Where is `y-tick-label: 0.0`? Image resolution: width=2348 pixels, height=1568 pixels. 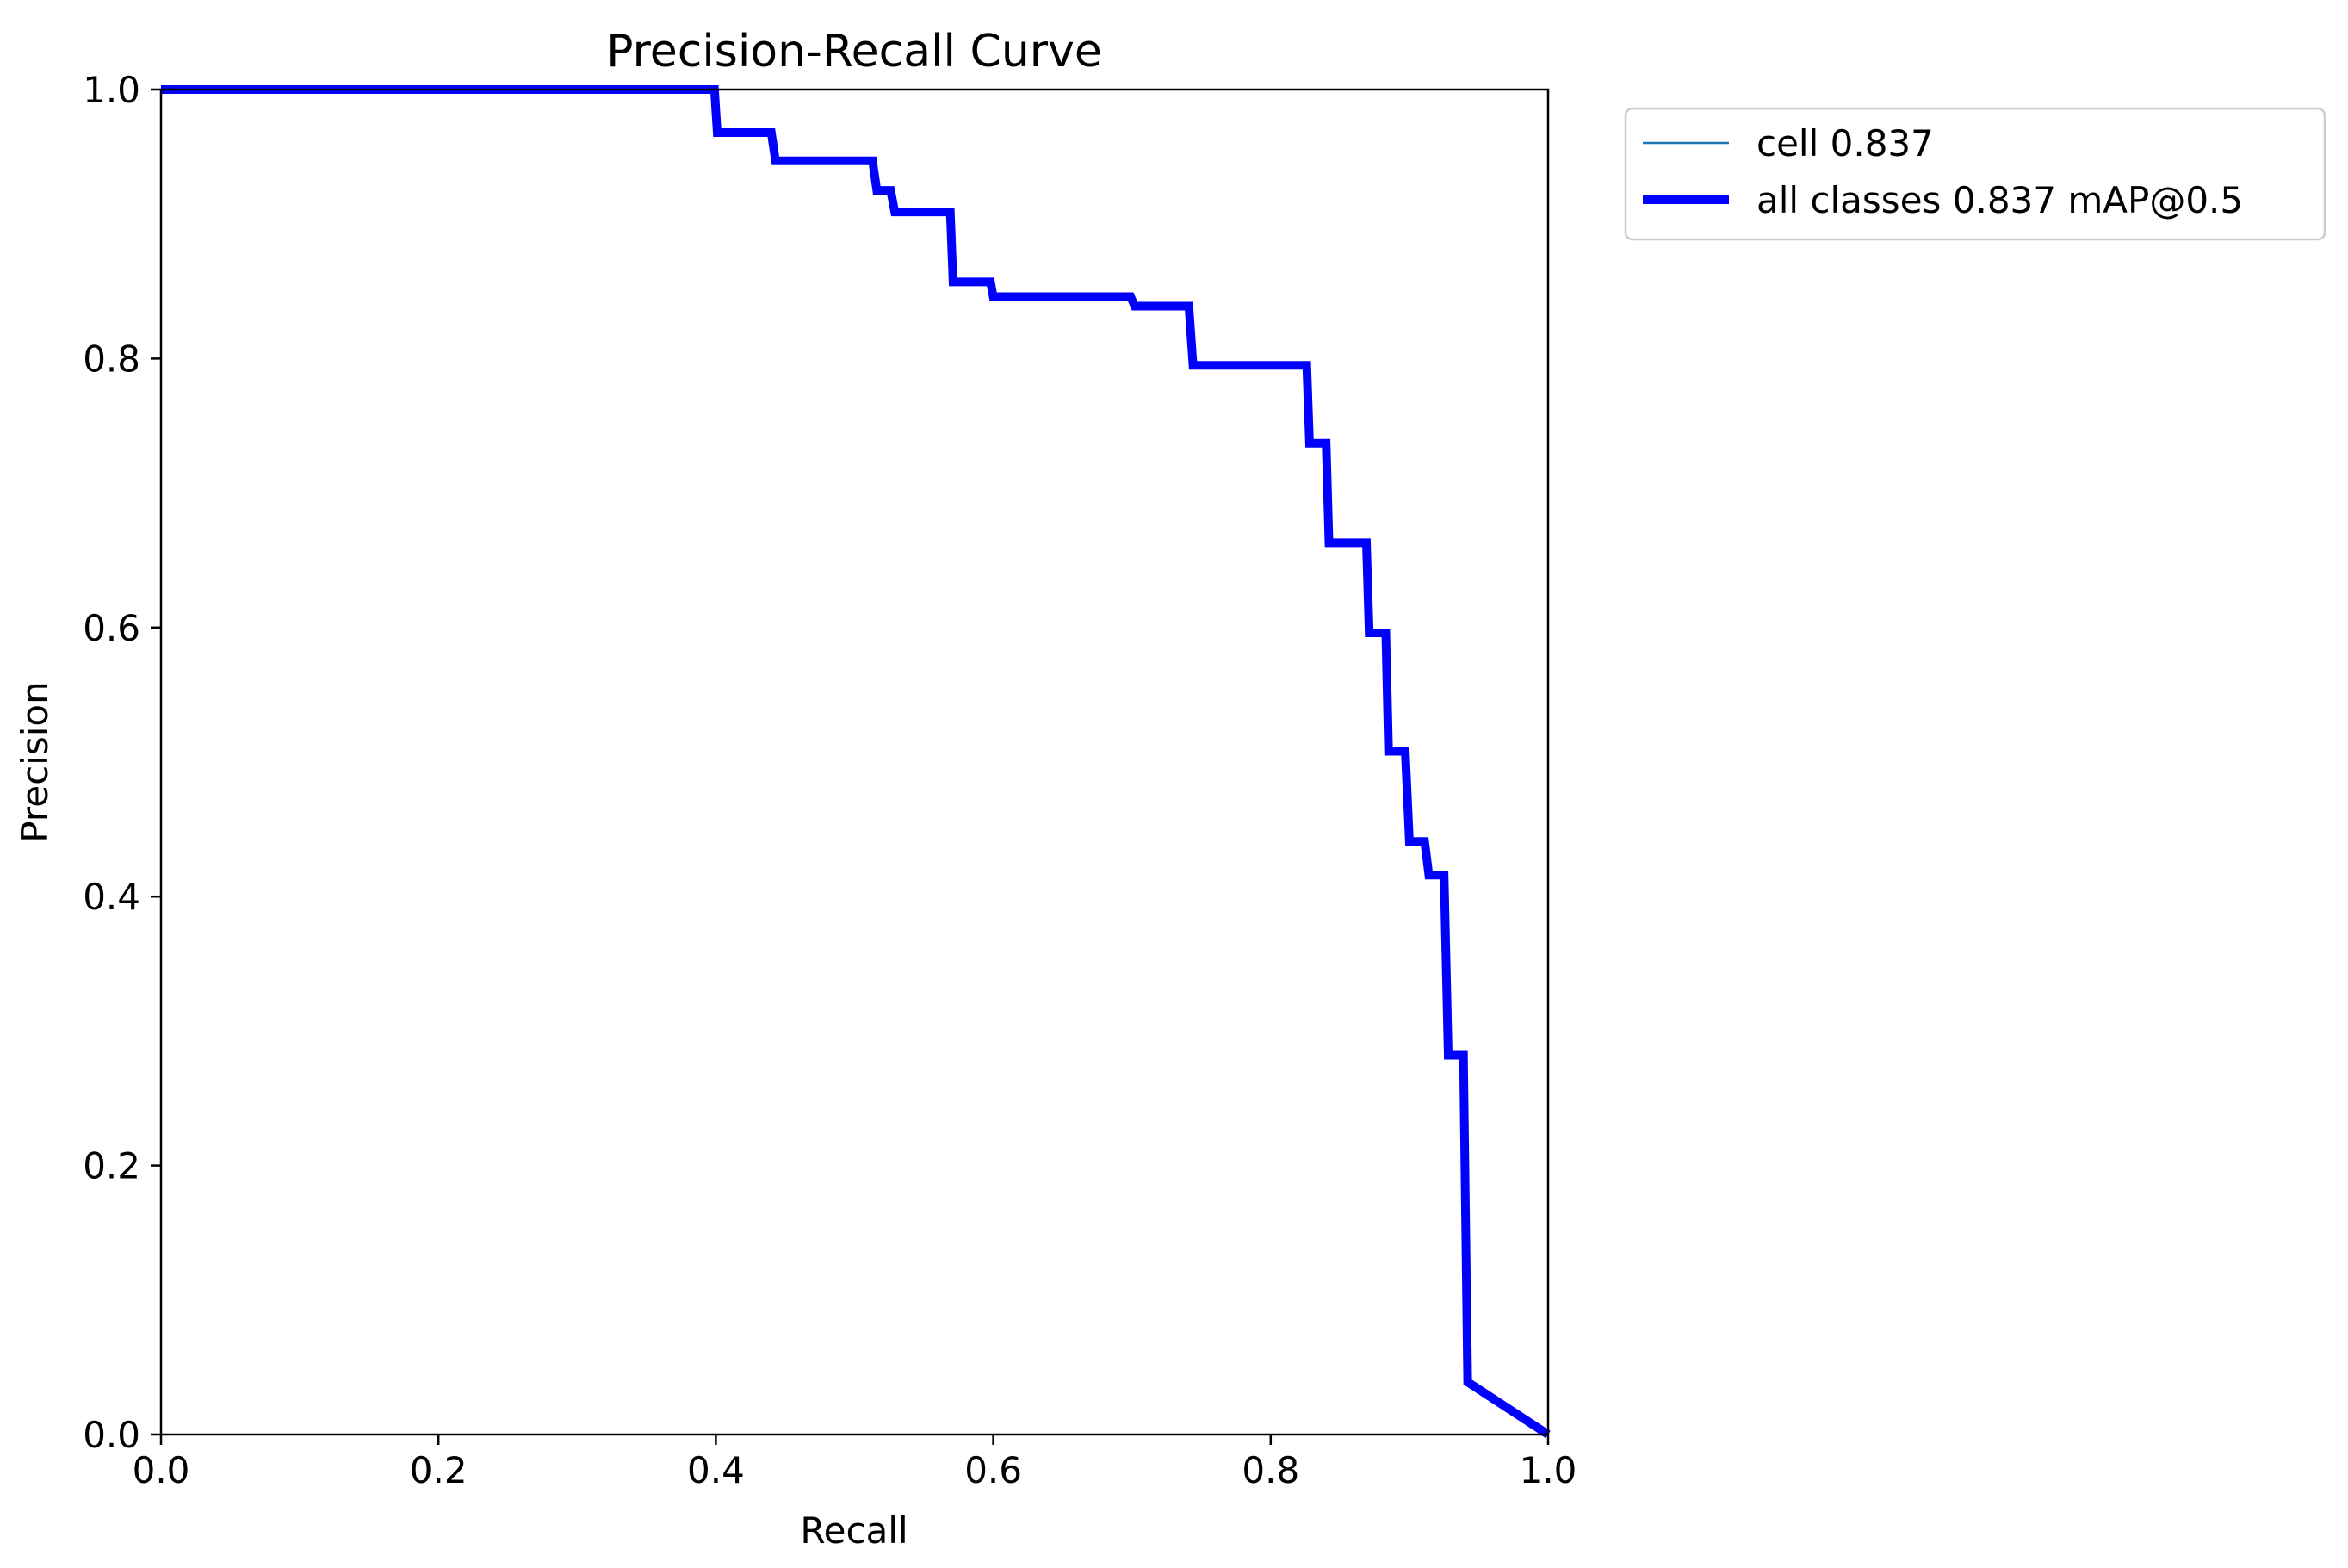 y-tick-label: 0.0 is located at coordinates (111, 1435).